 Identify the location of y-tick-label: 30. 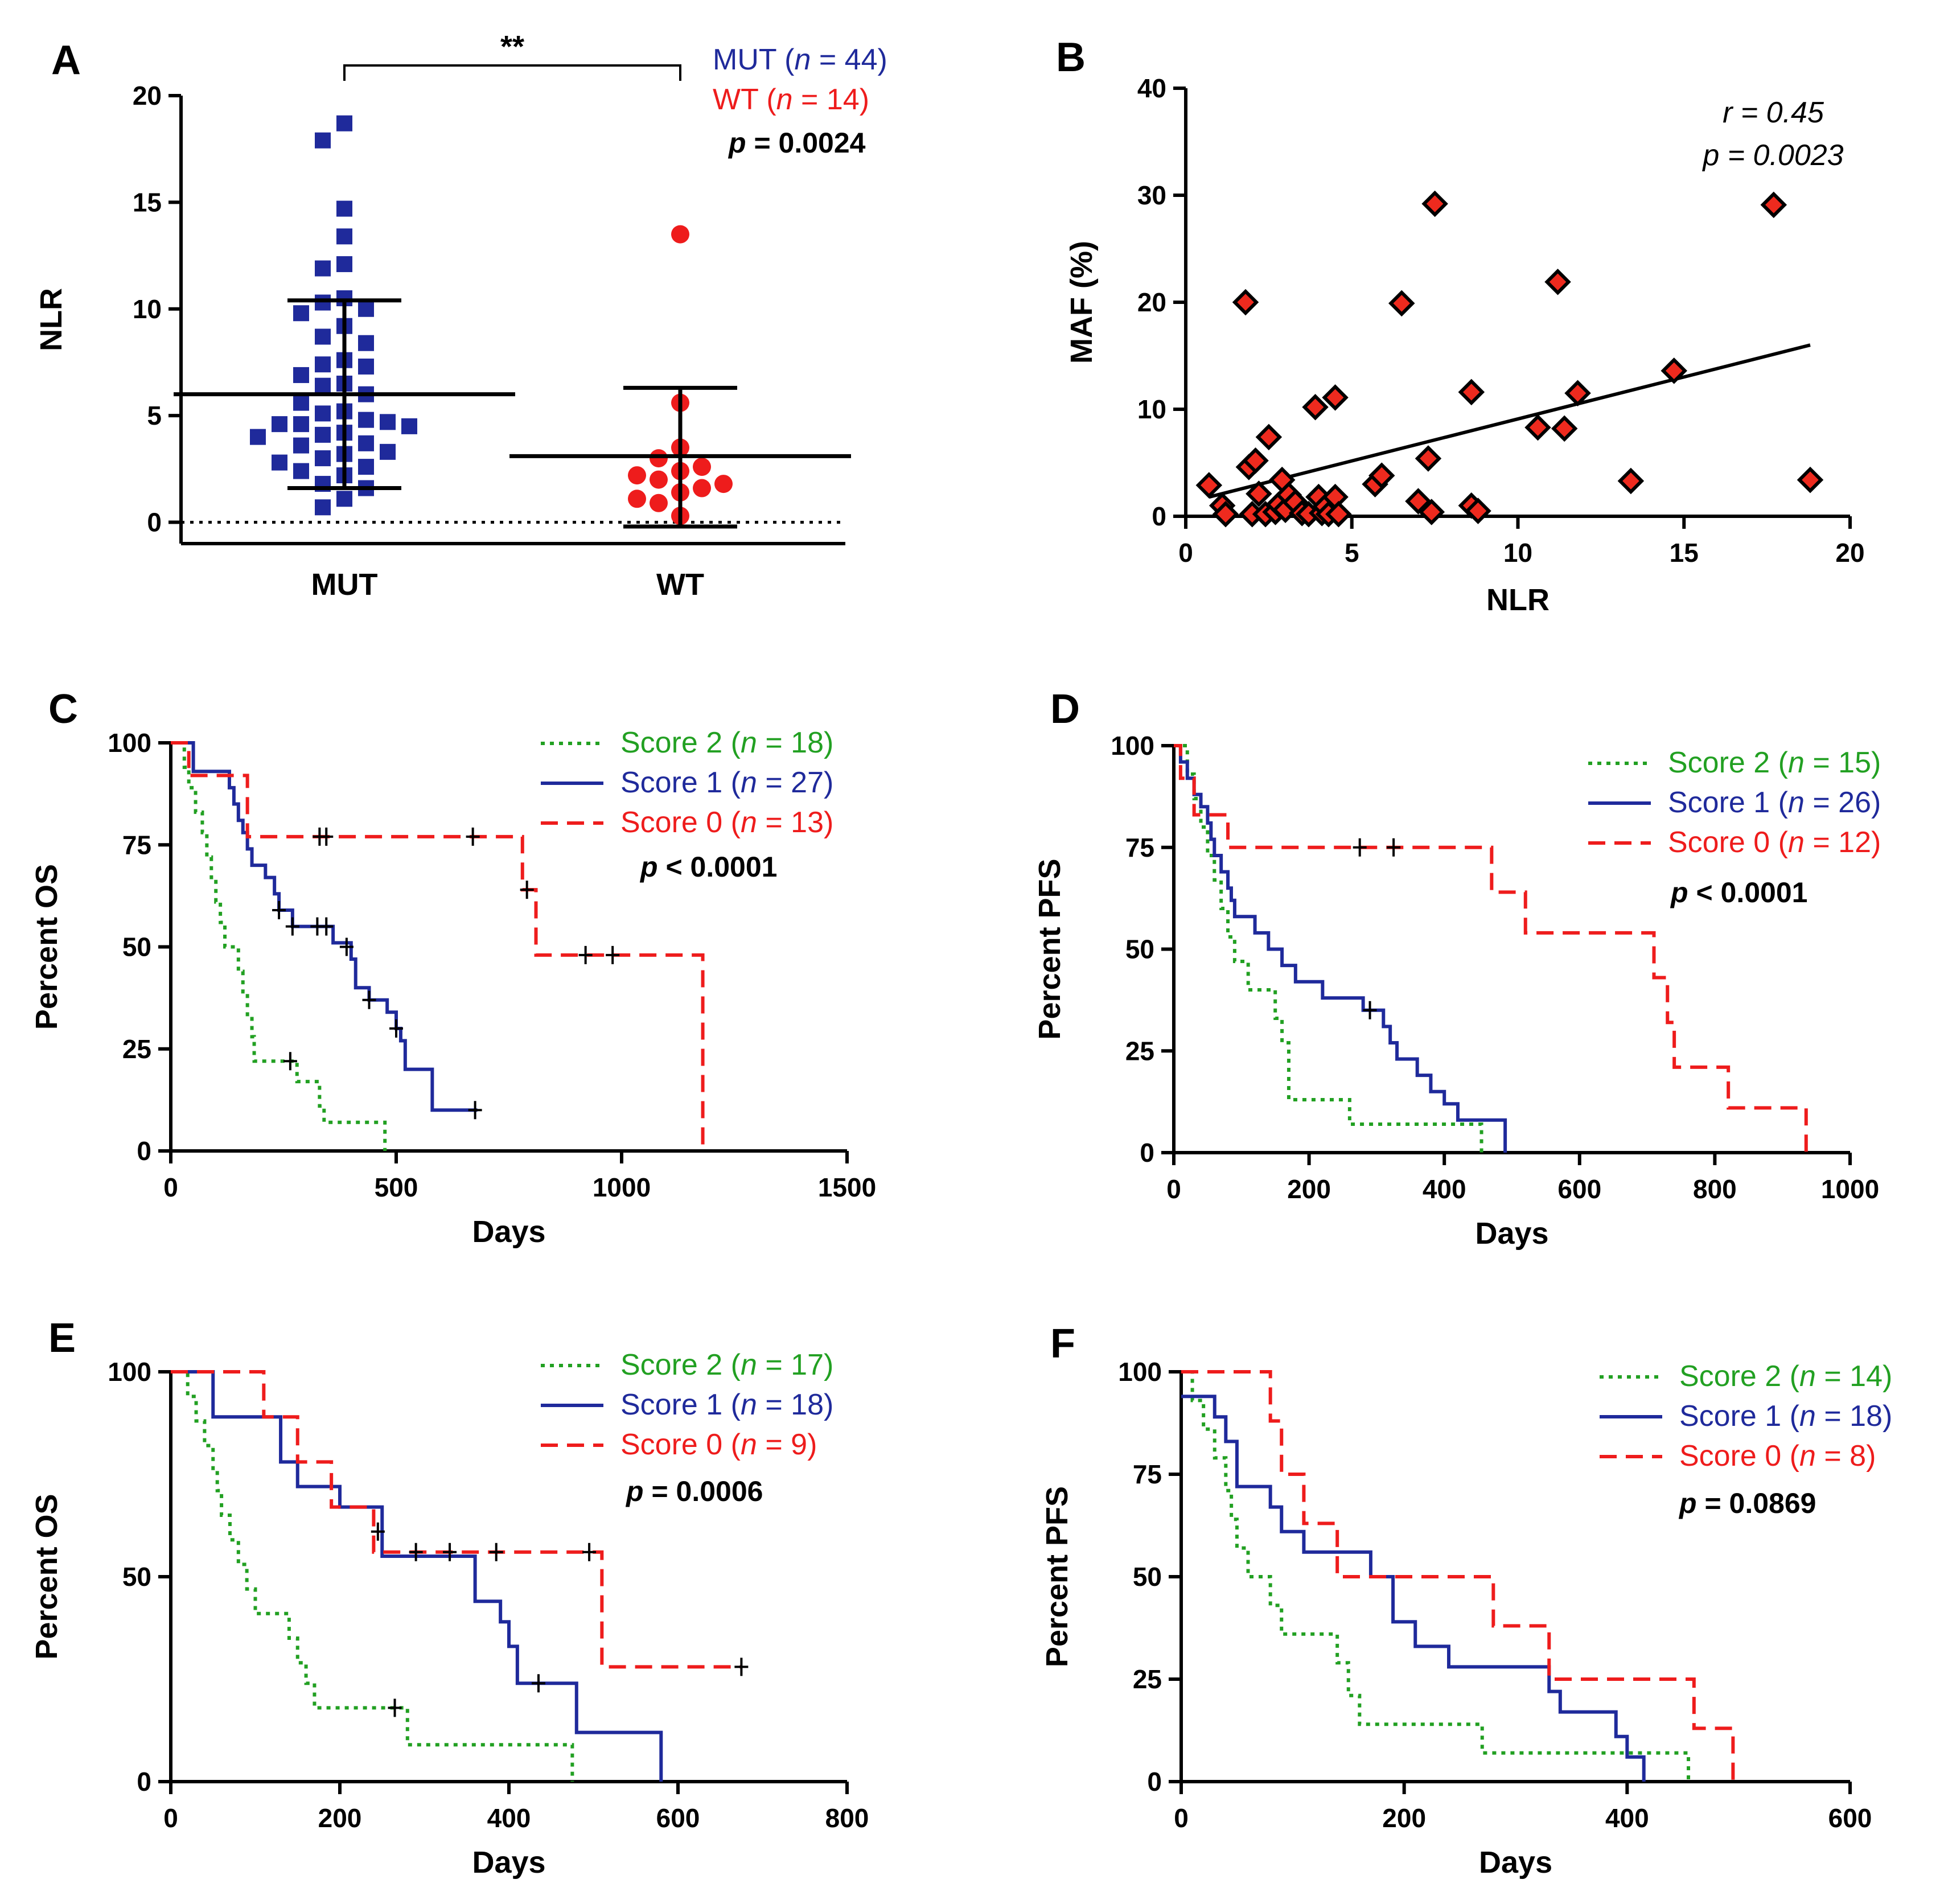
(1151, 195).